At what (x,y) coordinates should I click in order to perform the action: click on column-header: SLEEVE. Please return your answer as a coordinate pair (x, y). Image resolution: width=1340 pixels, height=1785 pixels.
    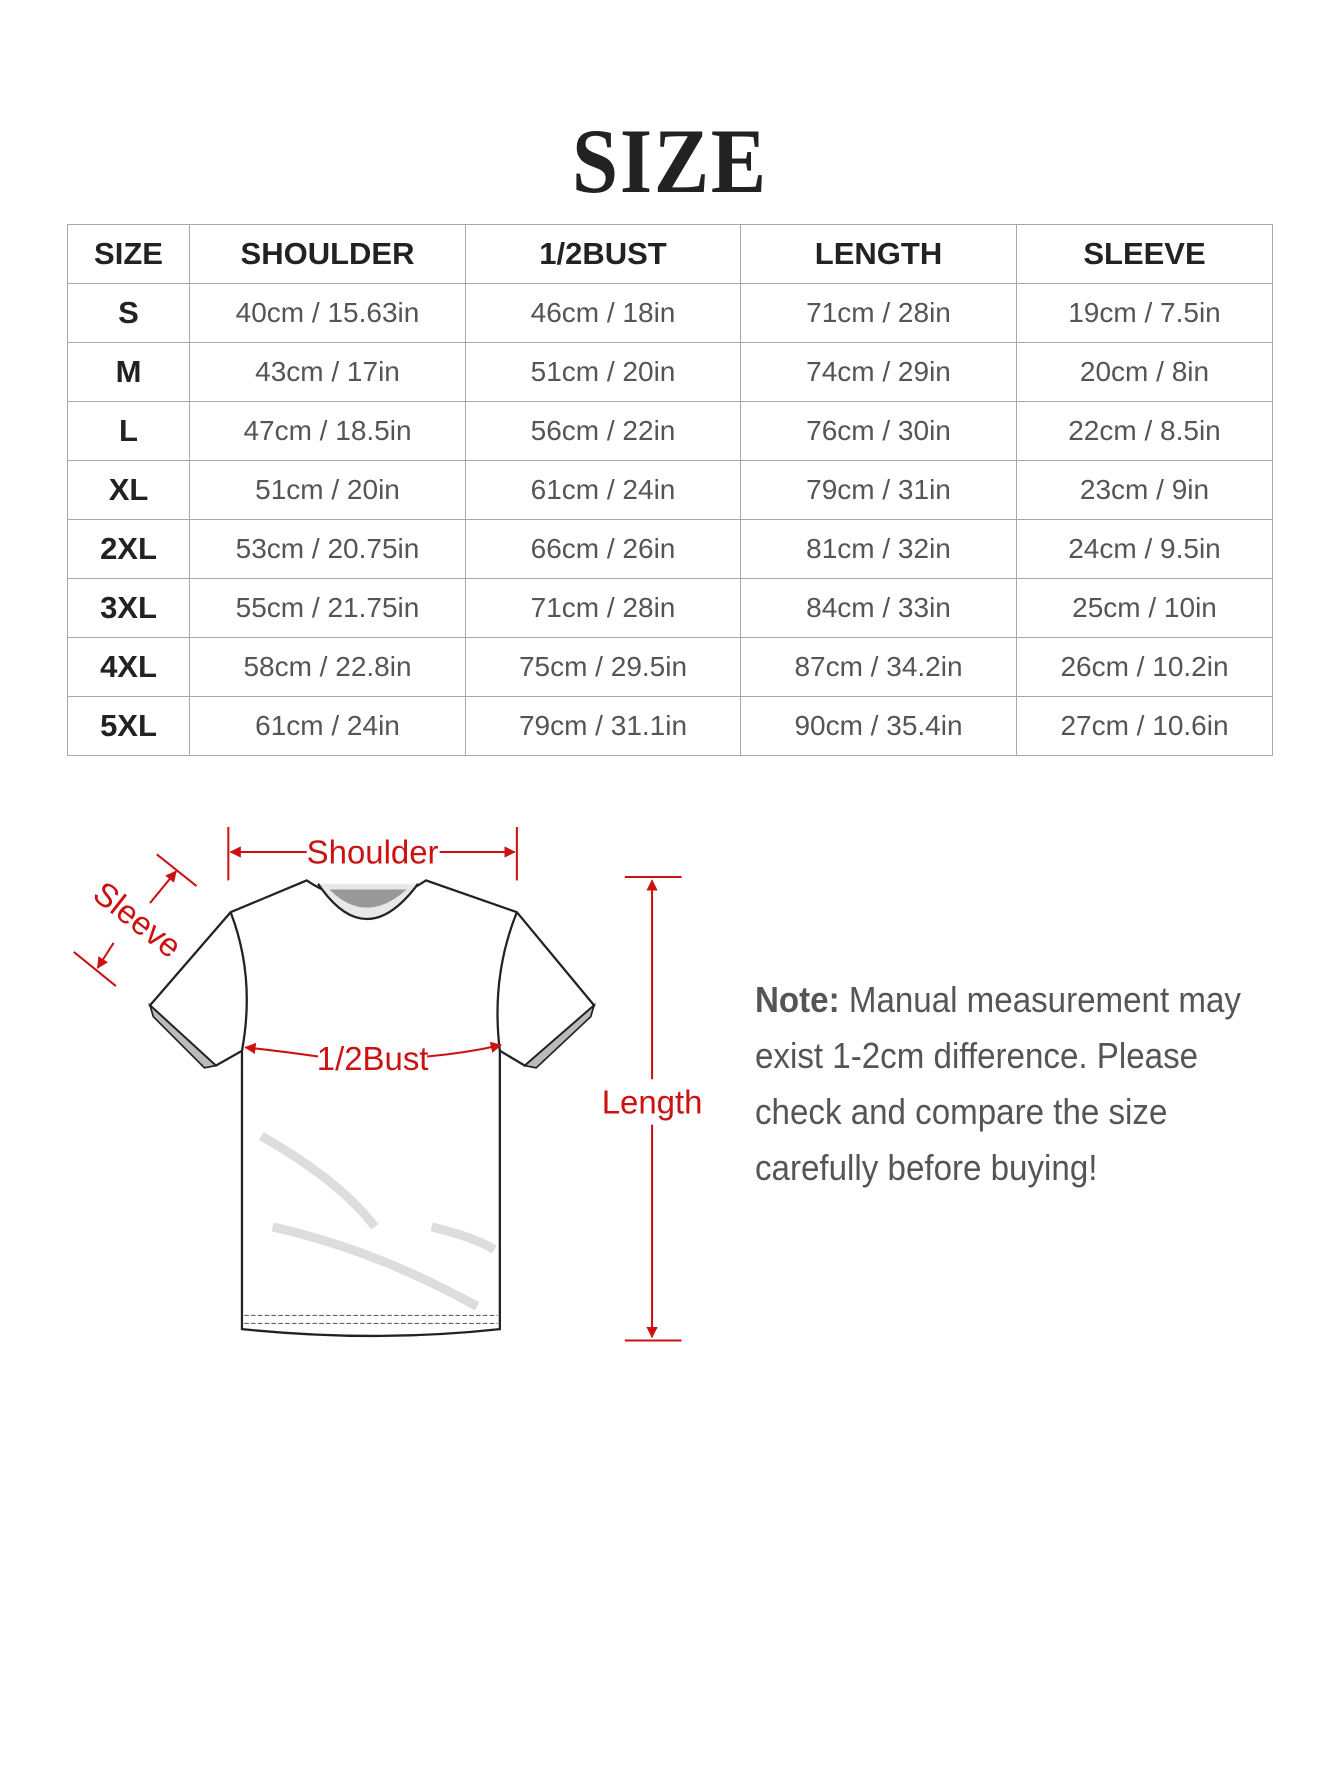
    Looking at the image, I should click on (1144, 254).